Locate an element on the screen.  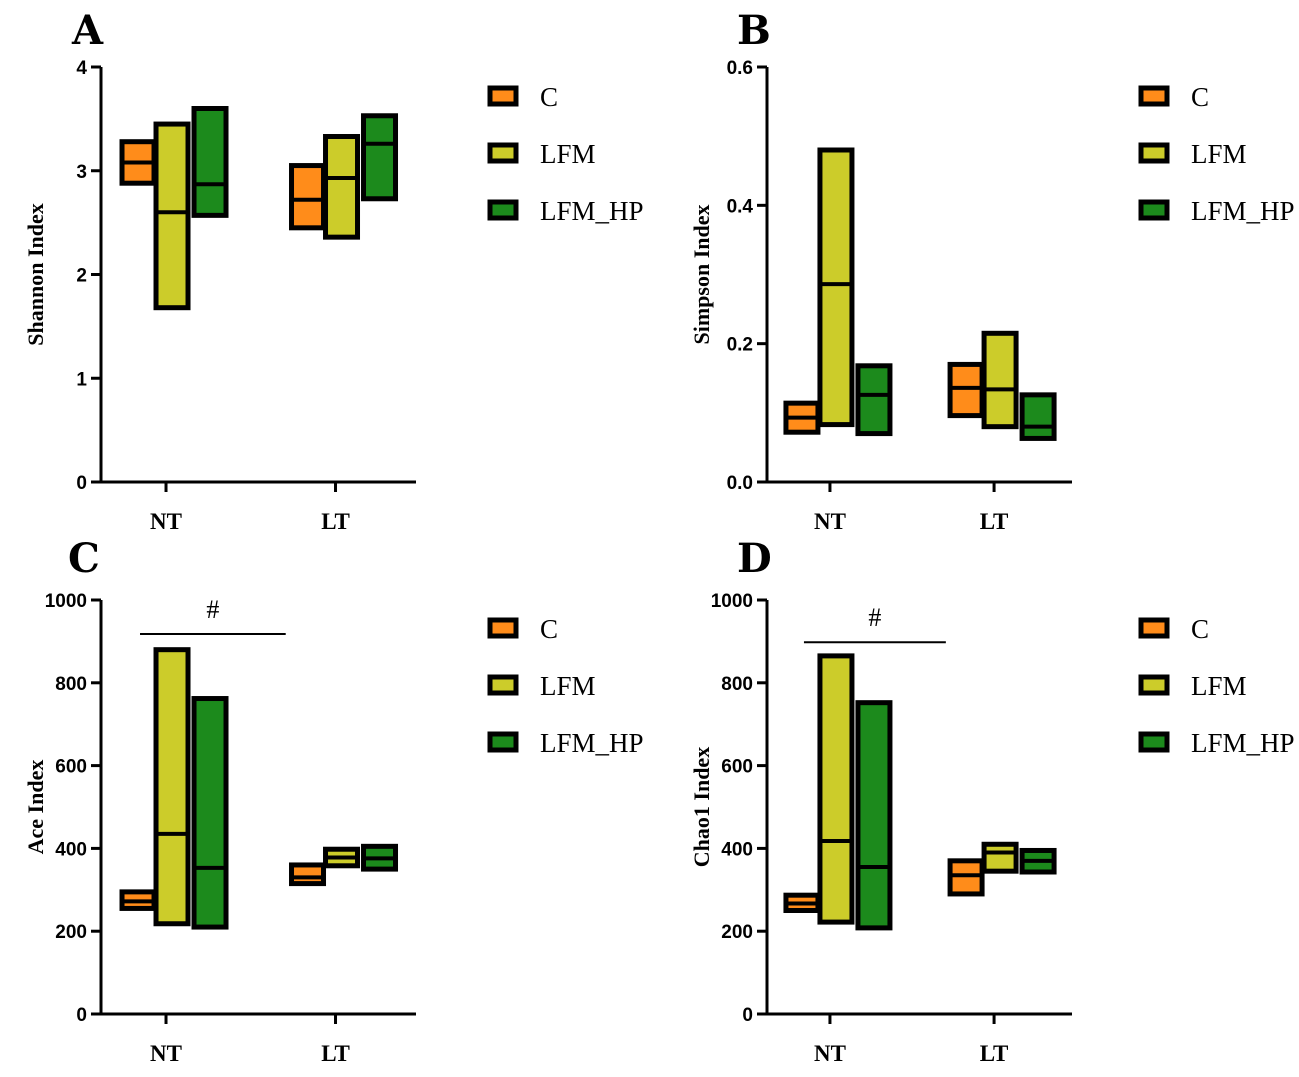
y-tick-label: 3 is located at coordinates (81, 172).